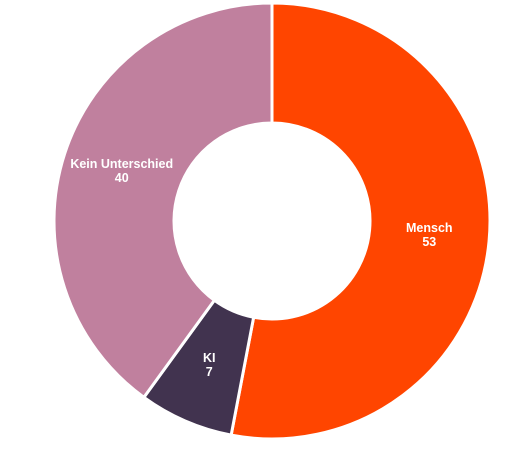 This screenshot has height=450, width=530. I want to click on slice-label-kein-unterschied: Kein Unterschied, so click(121, 164).